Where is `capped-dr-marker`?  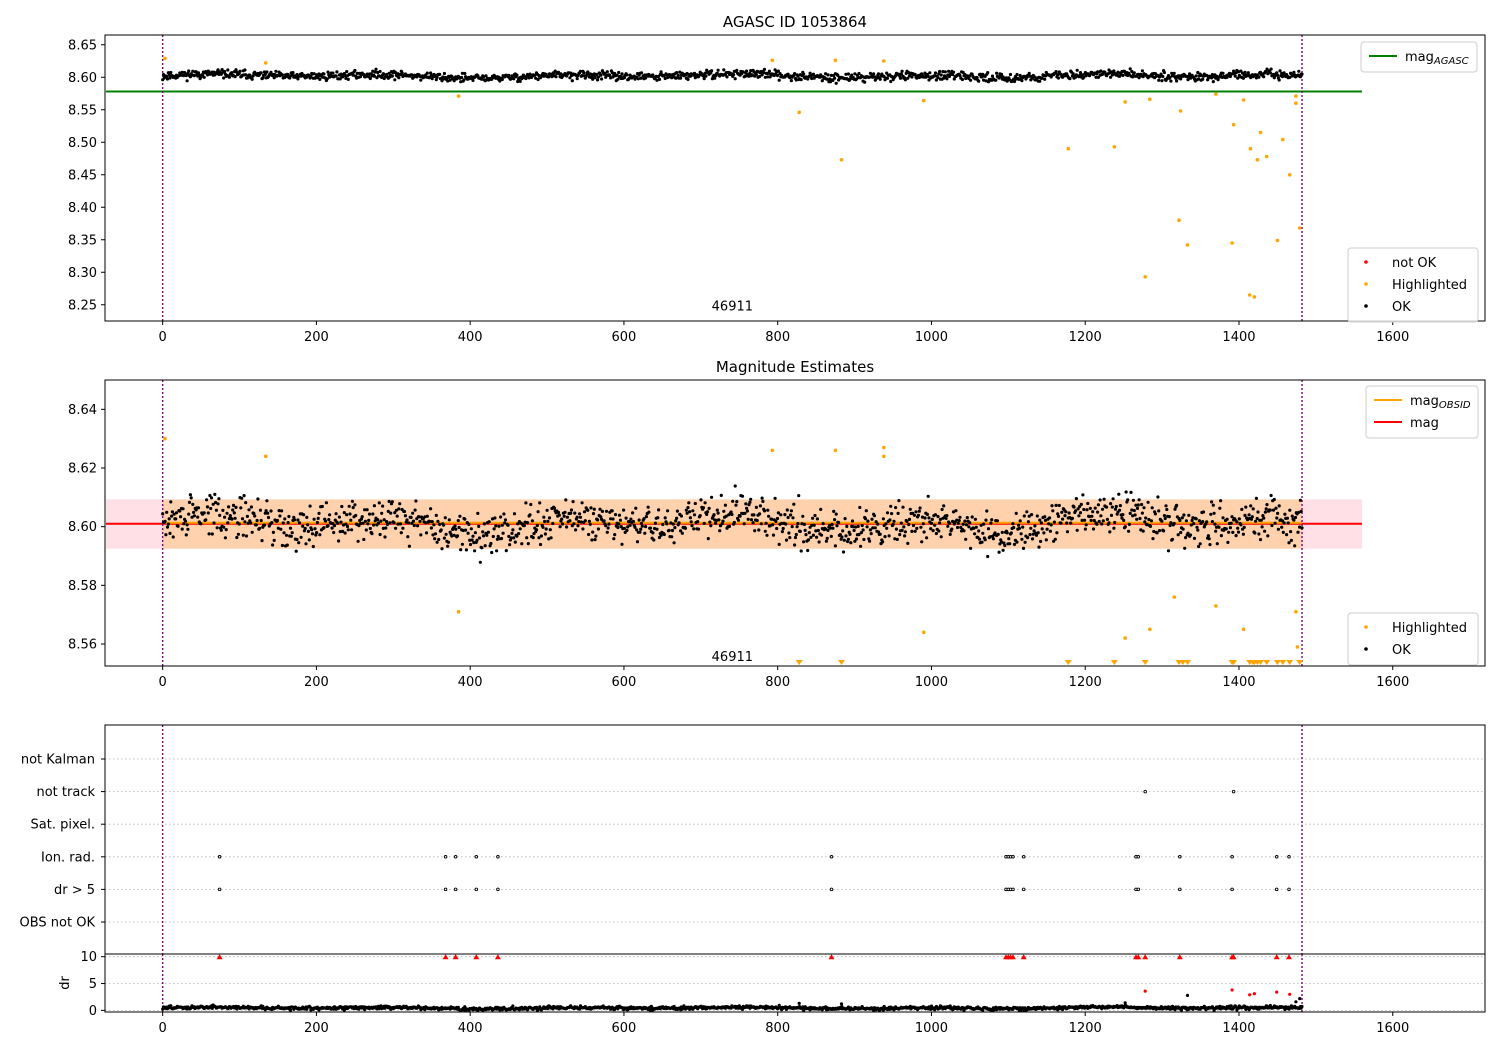 capped-dr-marker is located at coordinates (1138, 957).